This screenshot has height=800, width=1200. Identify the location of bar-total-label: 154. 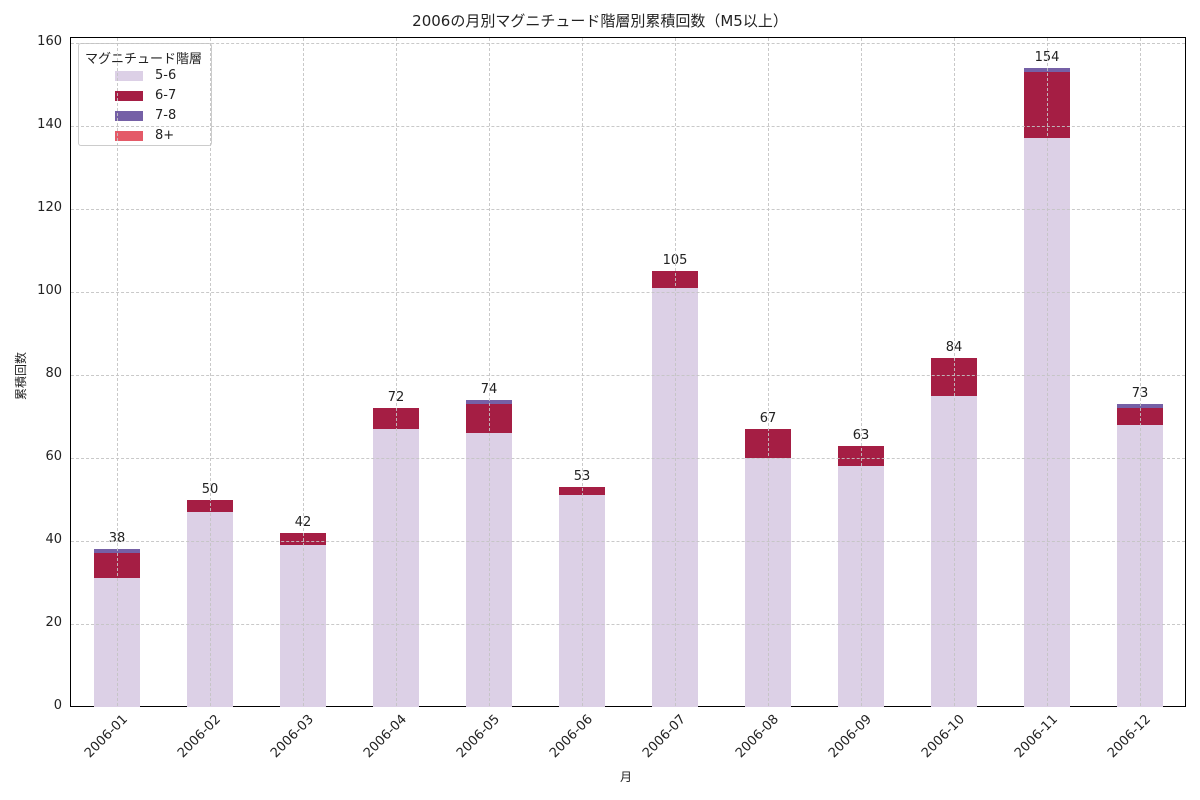
(1047, 57).